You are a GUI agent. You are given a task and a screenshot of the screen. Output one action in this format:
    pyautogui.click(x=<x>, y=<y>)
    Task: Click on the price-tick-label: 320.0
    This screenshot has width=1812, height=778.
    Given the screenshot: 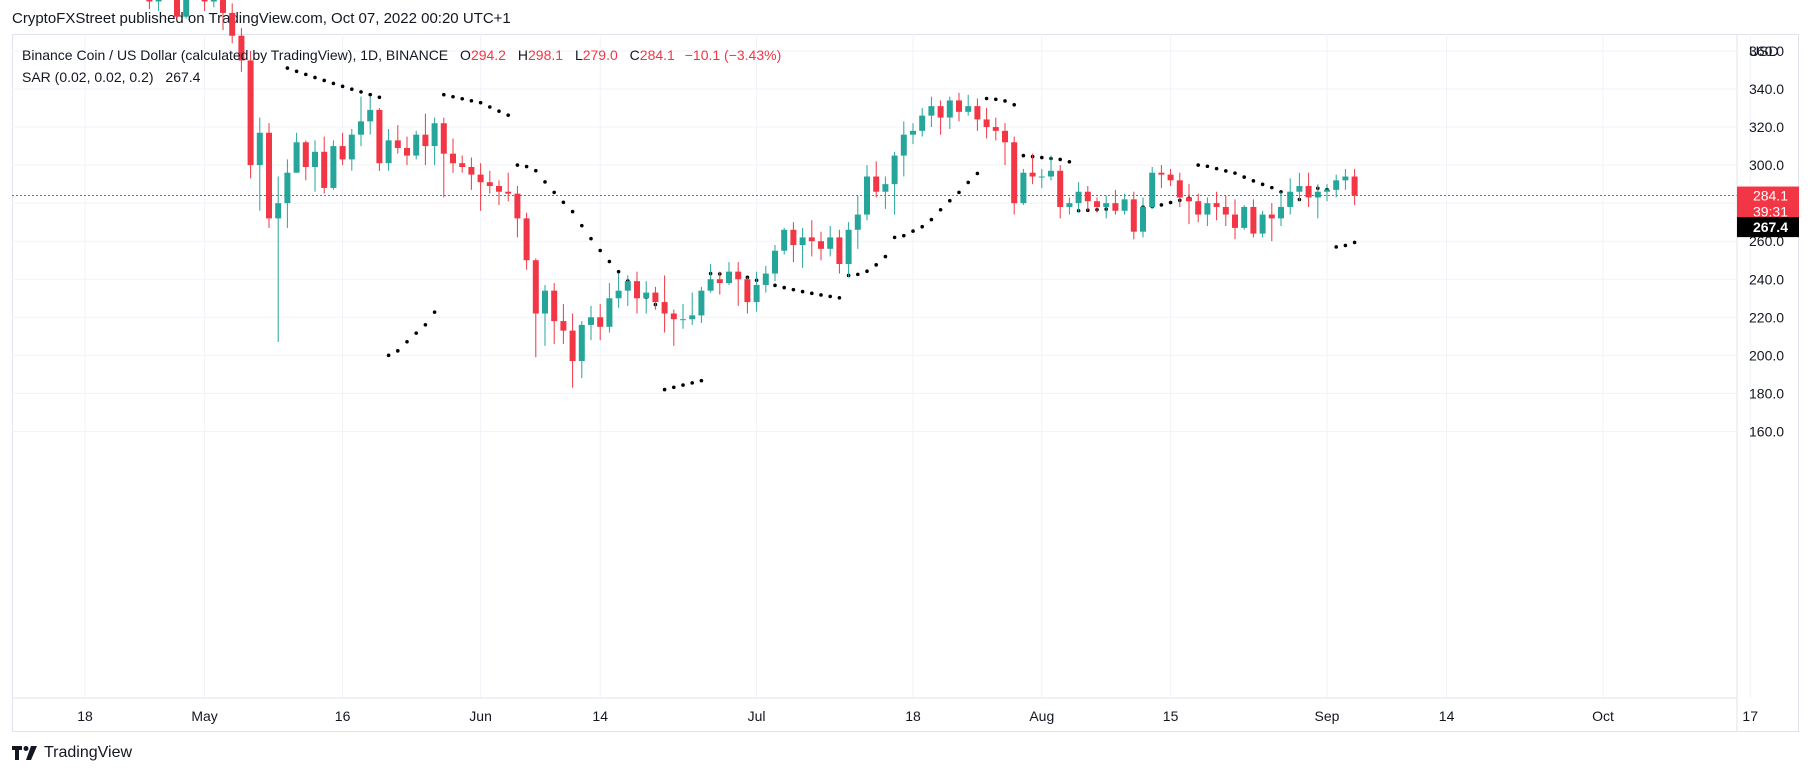 What is the action you would take?
    pyautogui.click(x=1766, y=127)
    